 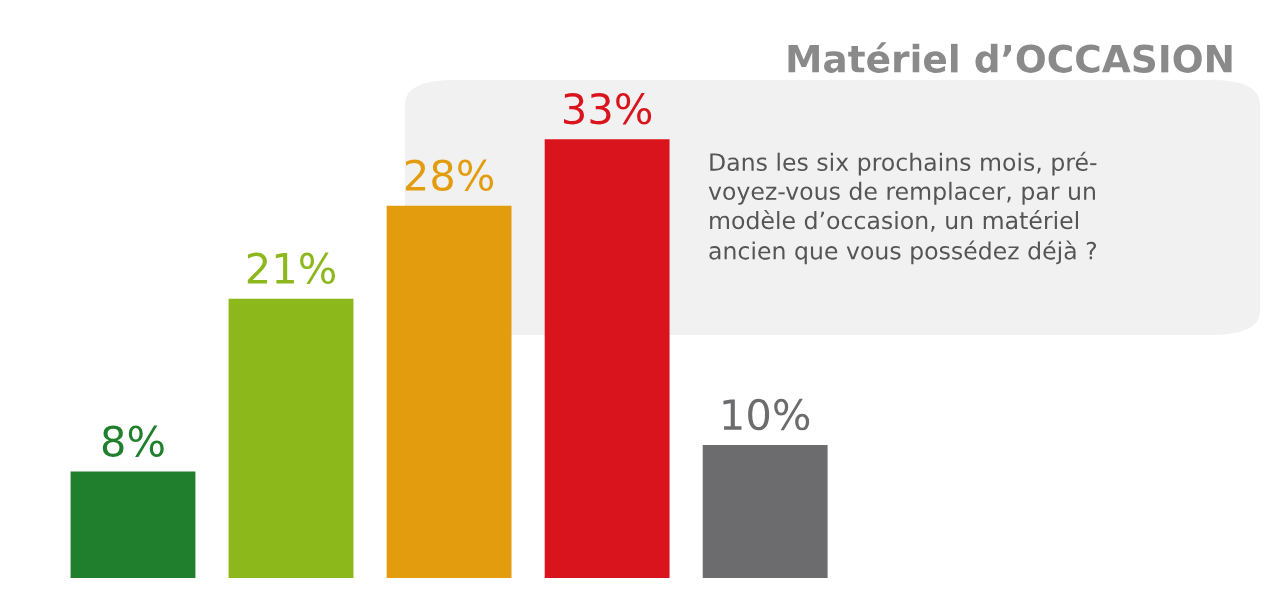 What do you see at coordinates (902, 208) in the screenshot?
I see `text: Dans les six prochains mois, pré- voyez-vous de remplacer, par un modèle d’occasion, un matériel ancien que vous possédez déjà ?` at bounding box center [902, 208].